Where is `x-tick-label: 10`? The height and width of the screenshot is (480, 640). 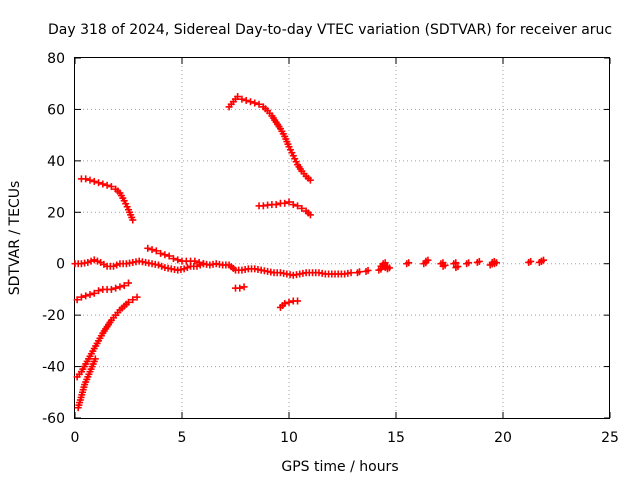
x-tick-label: 10 is located at coordinates (289, 438).